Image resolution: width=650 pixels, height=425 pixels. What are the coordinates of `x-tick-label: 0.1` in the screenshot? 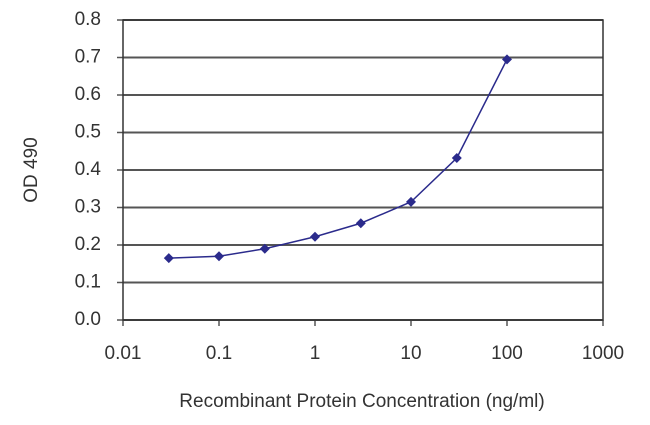 It's located at (219, 353).